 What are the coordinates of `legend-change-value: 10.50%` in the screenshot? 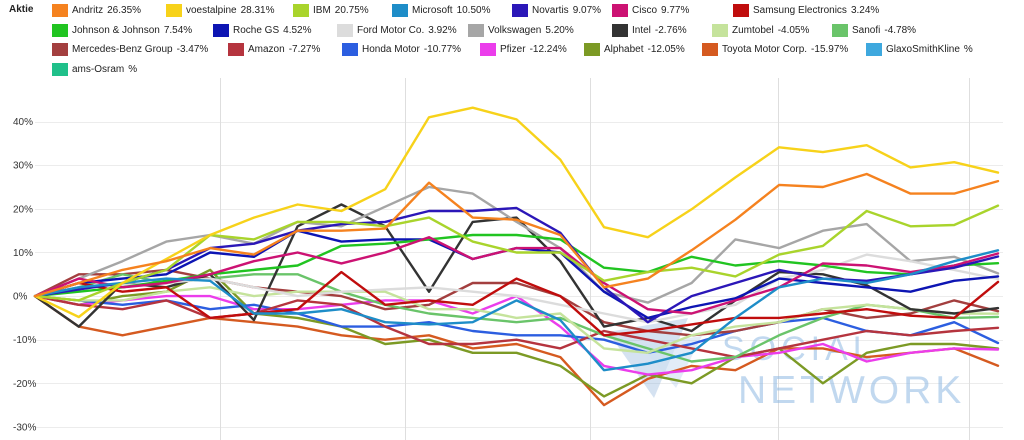 It's located at (473, 10).